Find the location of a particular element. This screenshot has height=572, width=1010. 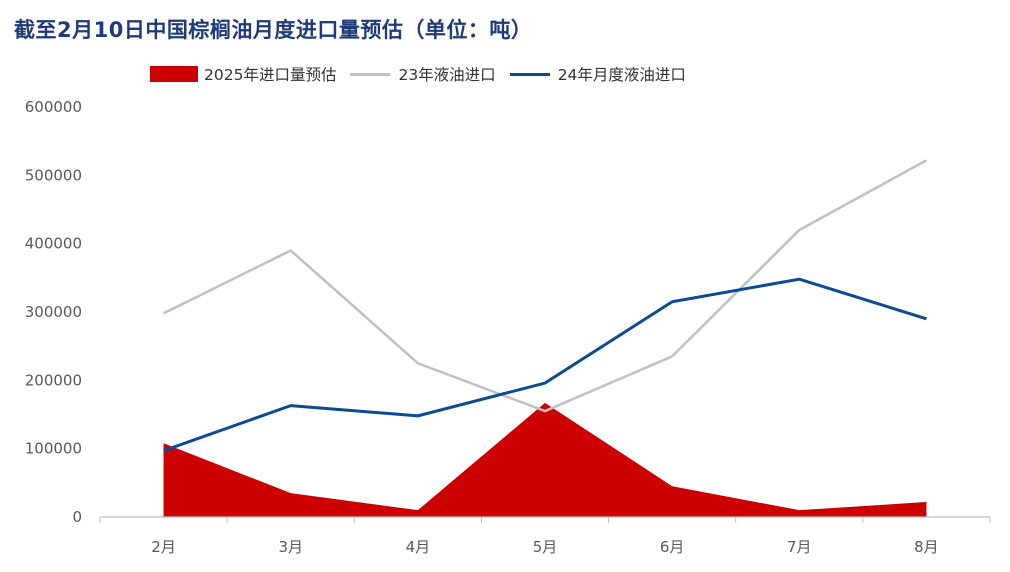

x-tick-label: 7月 is located at coordinates (799, 547).